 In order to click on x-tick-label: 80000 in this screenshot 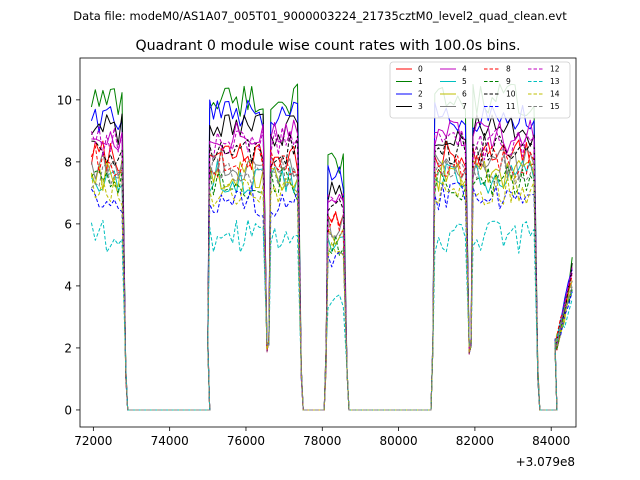, I will do `click(398, 441)`.